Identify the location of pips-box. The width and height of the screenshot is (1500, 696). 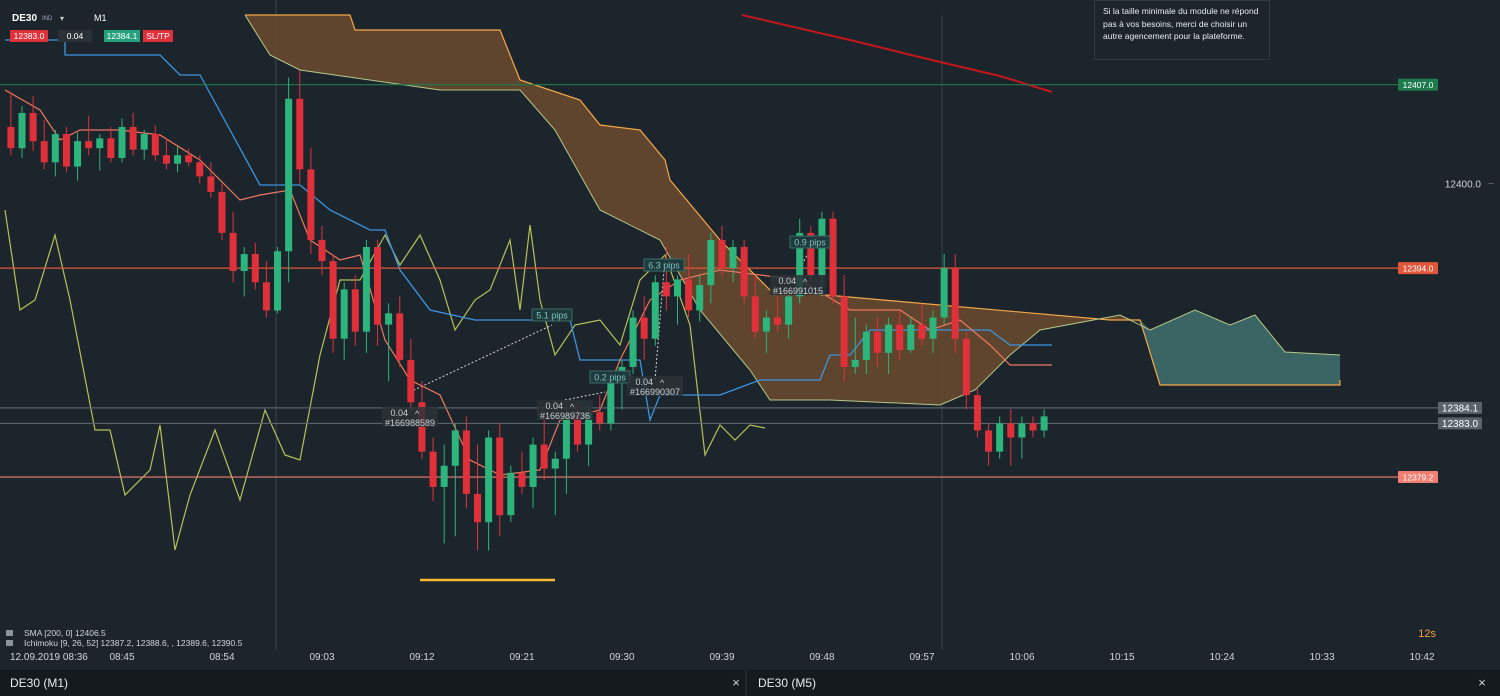
(664, 265).